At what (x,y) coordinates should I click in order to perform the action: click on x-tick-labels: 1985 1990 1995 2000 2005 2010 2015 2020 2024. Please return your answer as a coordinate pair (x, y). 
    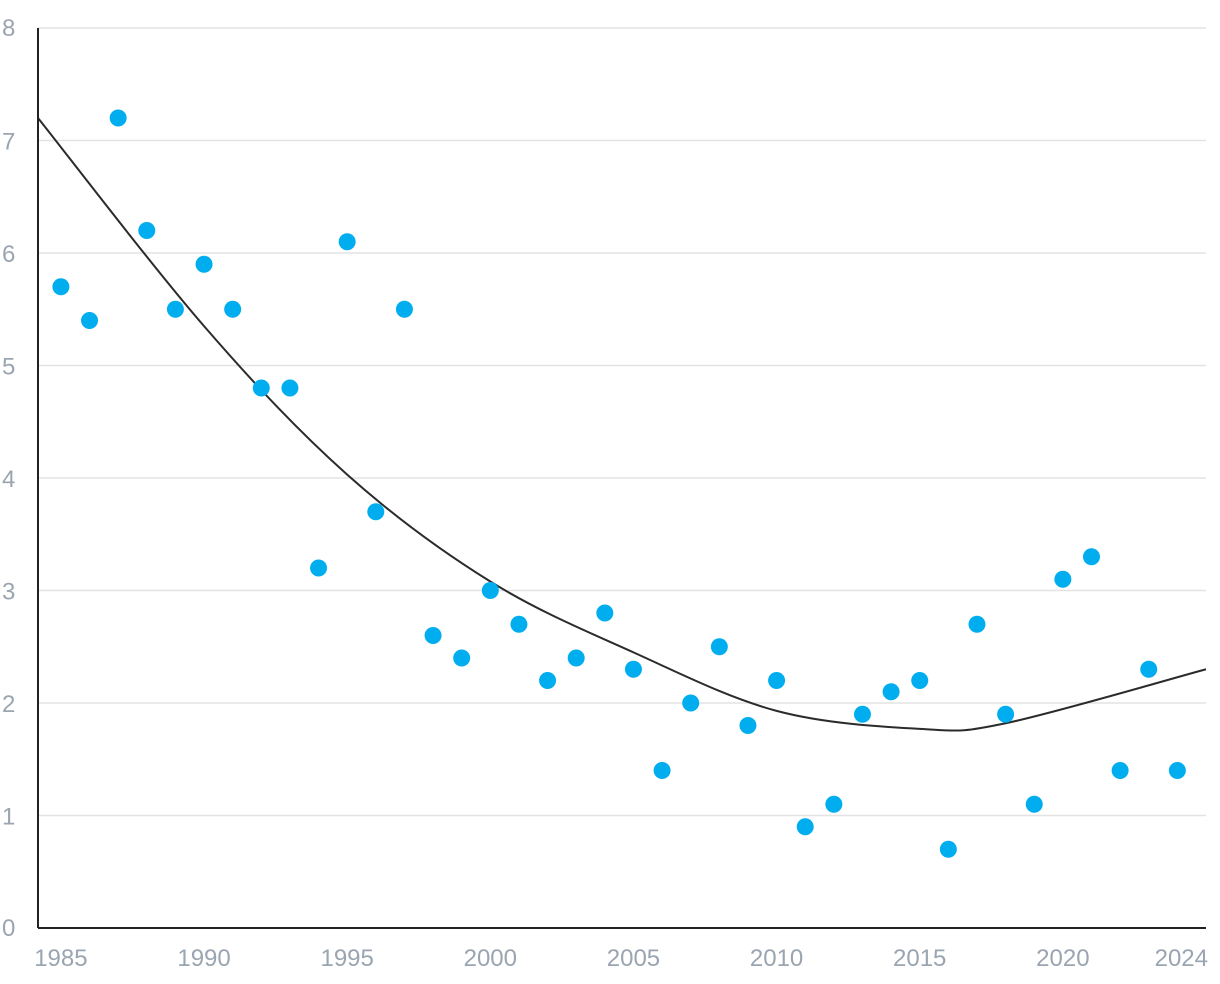
    Looking at the image, I should click on (621, 958).